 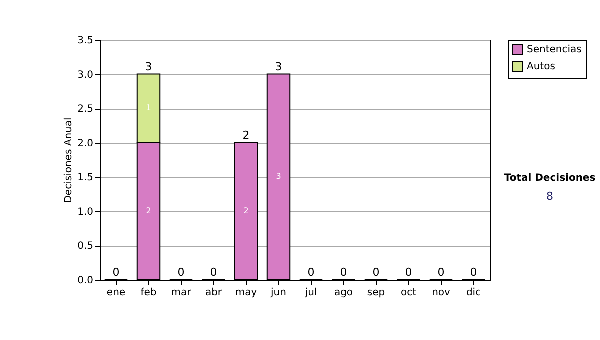 I want to click on text: Total Decisiones, so click(x=550, y=178).